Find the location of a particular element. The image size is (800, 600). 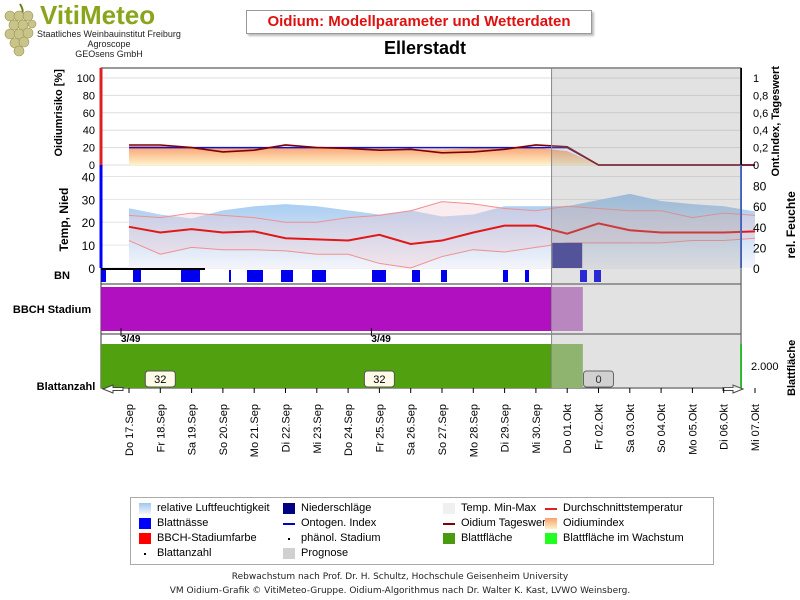

p1-right-axis-label: Ont.Index, Tageswert is located at coordinates (776, 121).